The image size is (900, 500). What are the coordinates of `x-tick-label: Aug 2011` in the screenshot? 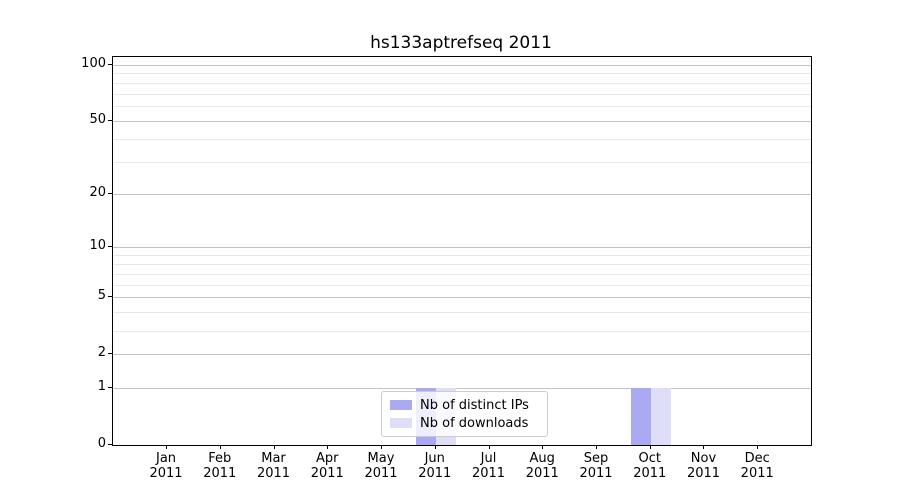 It's located at (542, 466).